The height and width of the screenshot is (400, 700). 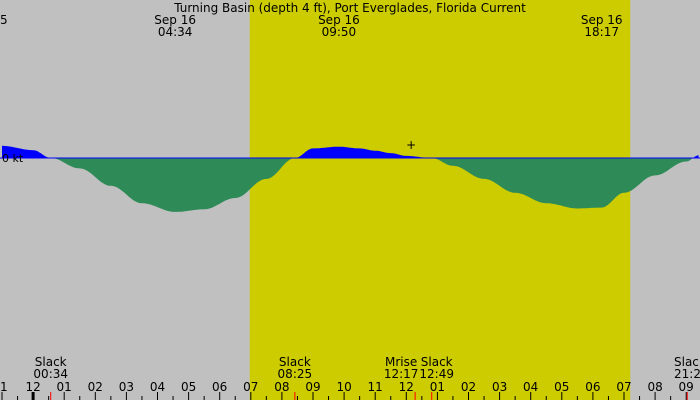 I want to click on x-tick-label-2: 01, so click(x=64, y=387).